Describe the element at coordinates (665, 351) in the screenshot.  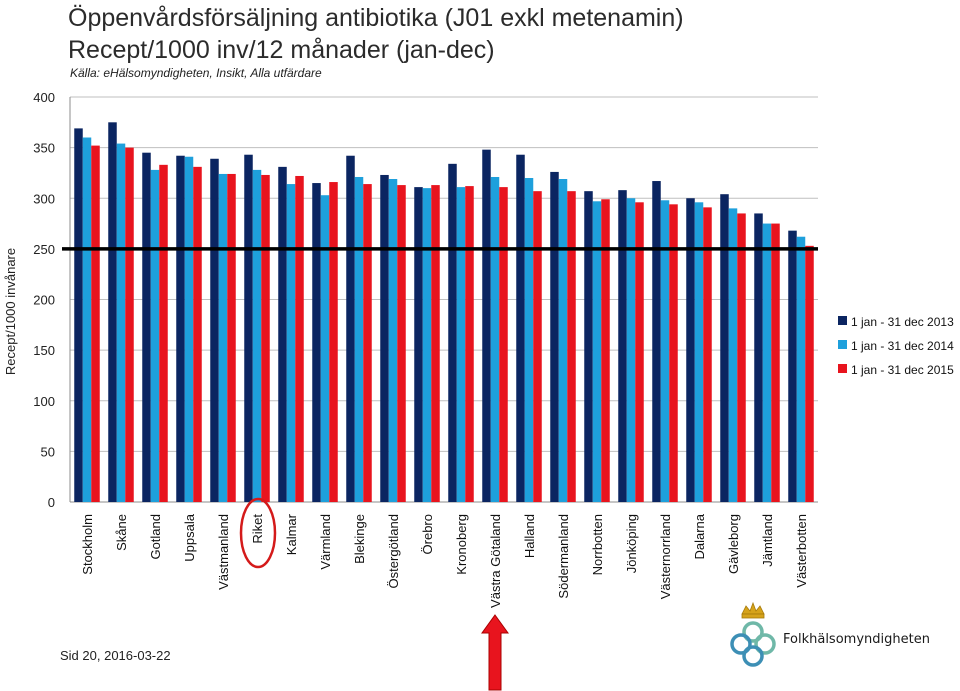
I see `bar-Västernorrland-2` at that location.